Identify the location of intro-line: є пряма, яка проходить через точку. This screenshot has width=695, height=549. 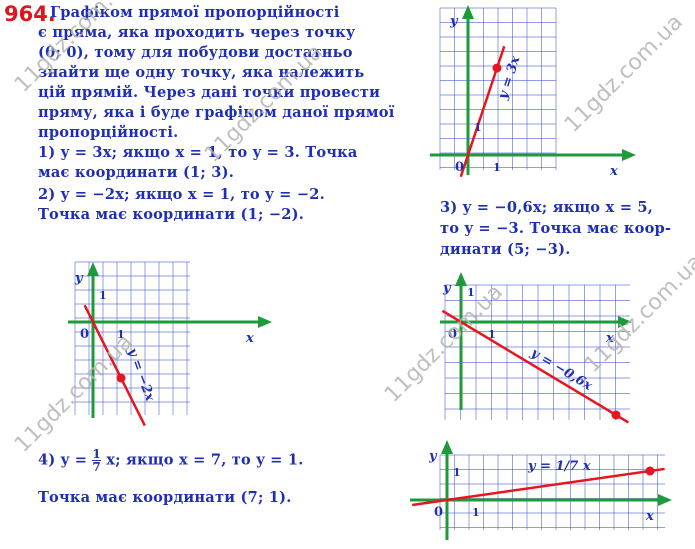
(197, 32).